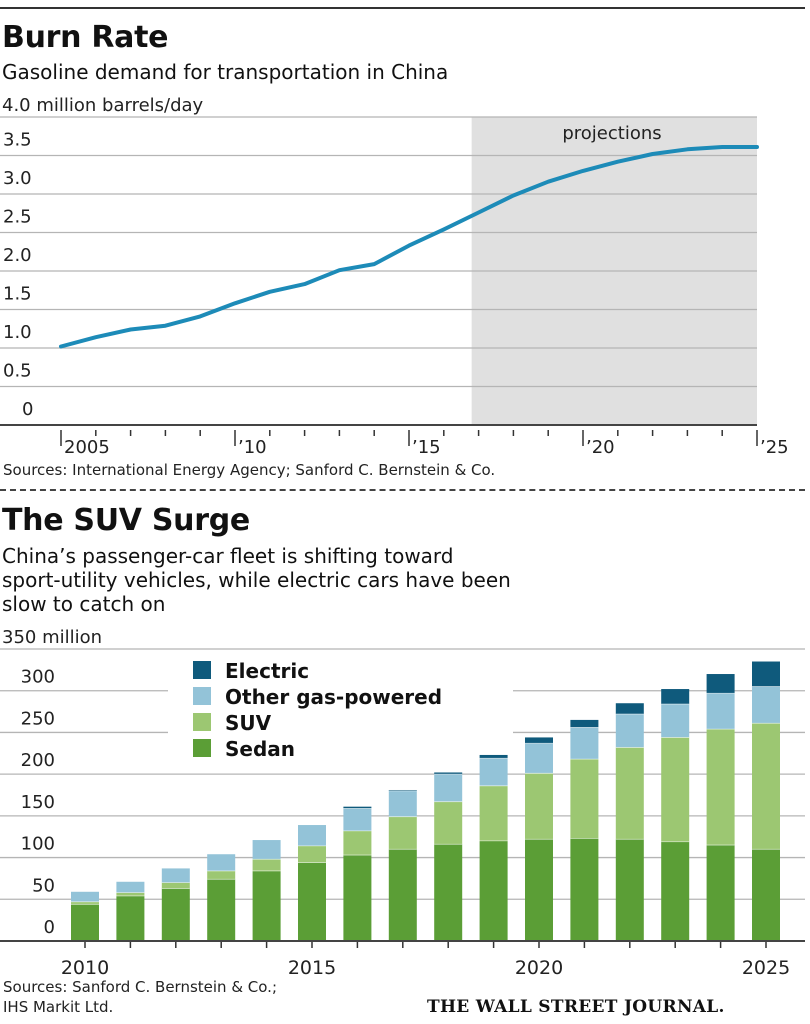 The height and width of the screenshot is (1024, 810). What do you see at coordinates (17, 332) in the screenshot?
I see `y-tick-label: 1.0` at bounding box center [17, 332].